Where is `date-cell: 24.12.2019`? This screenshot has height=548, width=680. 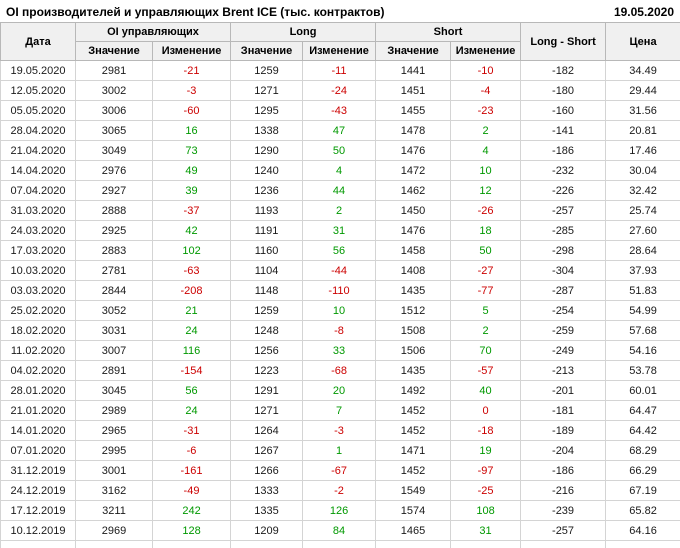 date-cell: 24.12.2019 is located at coordinates (38, 490).